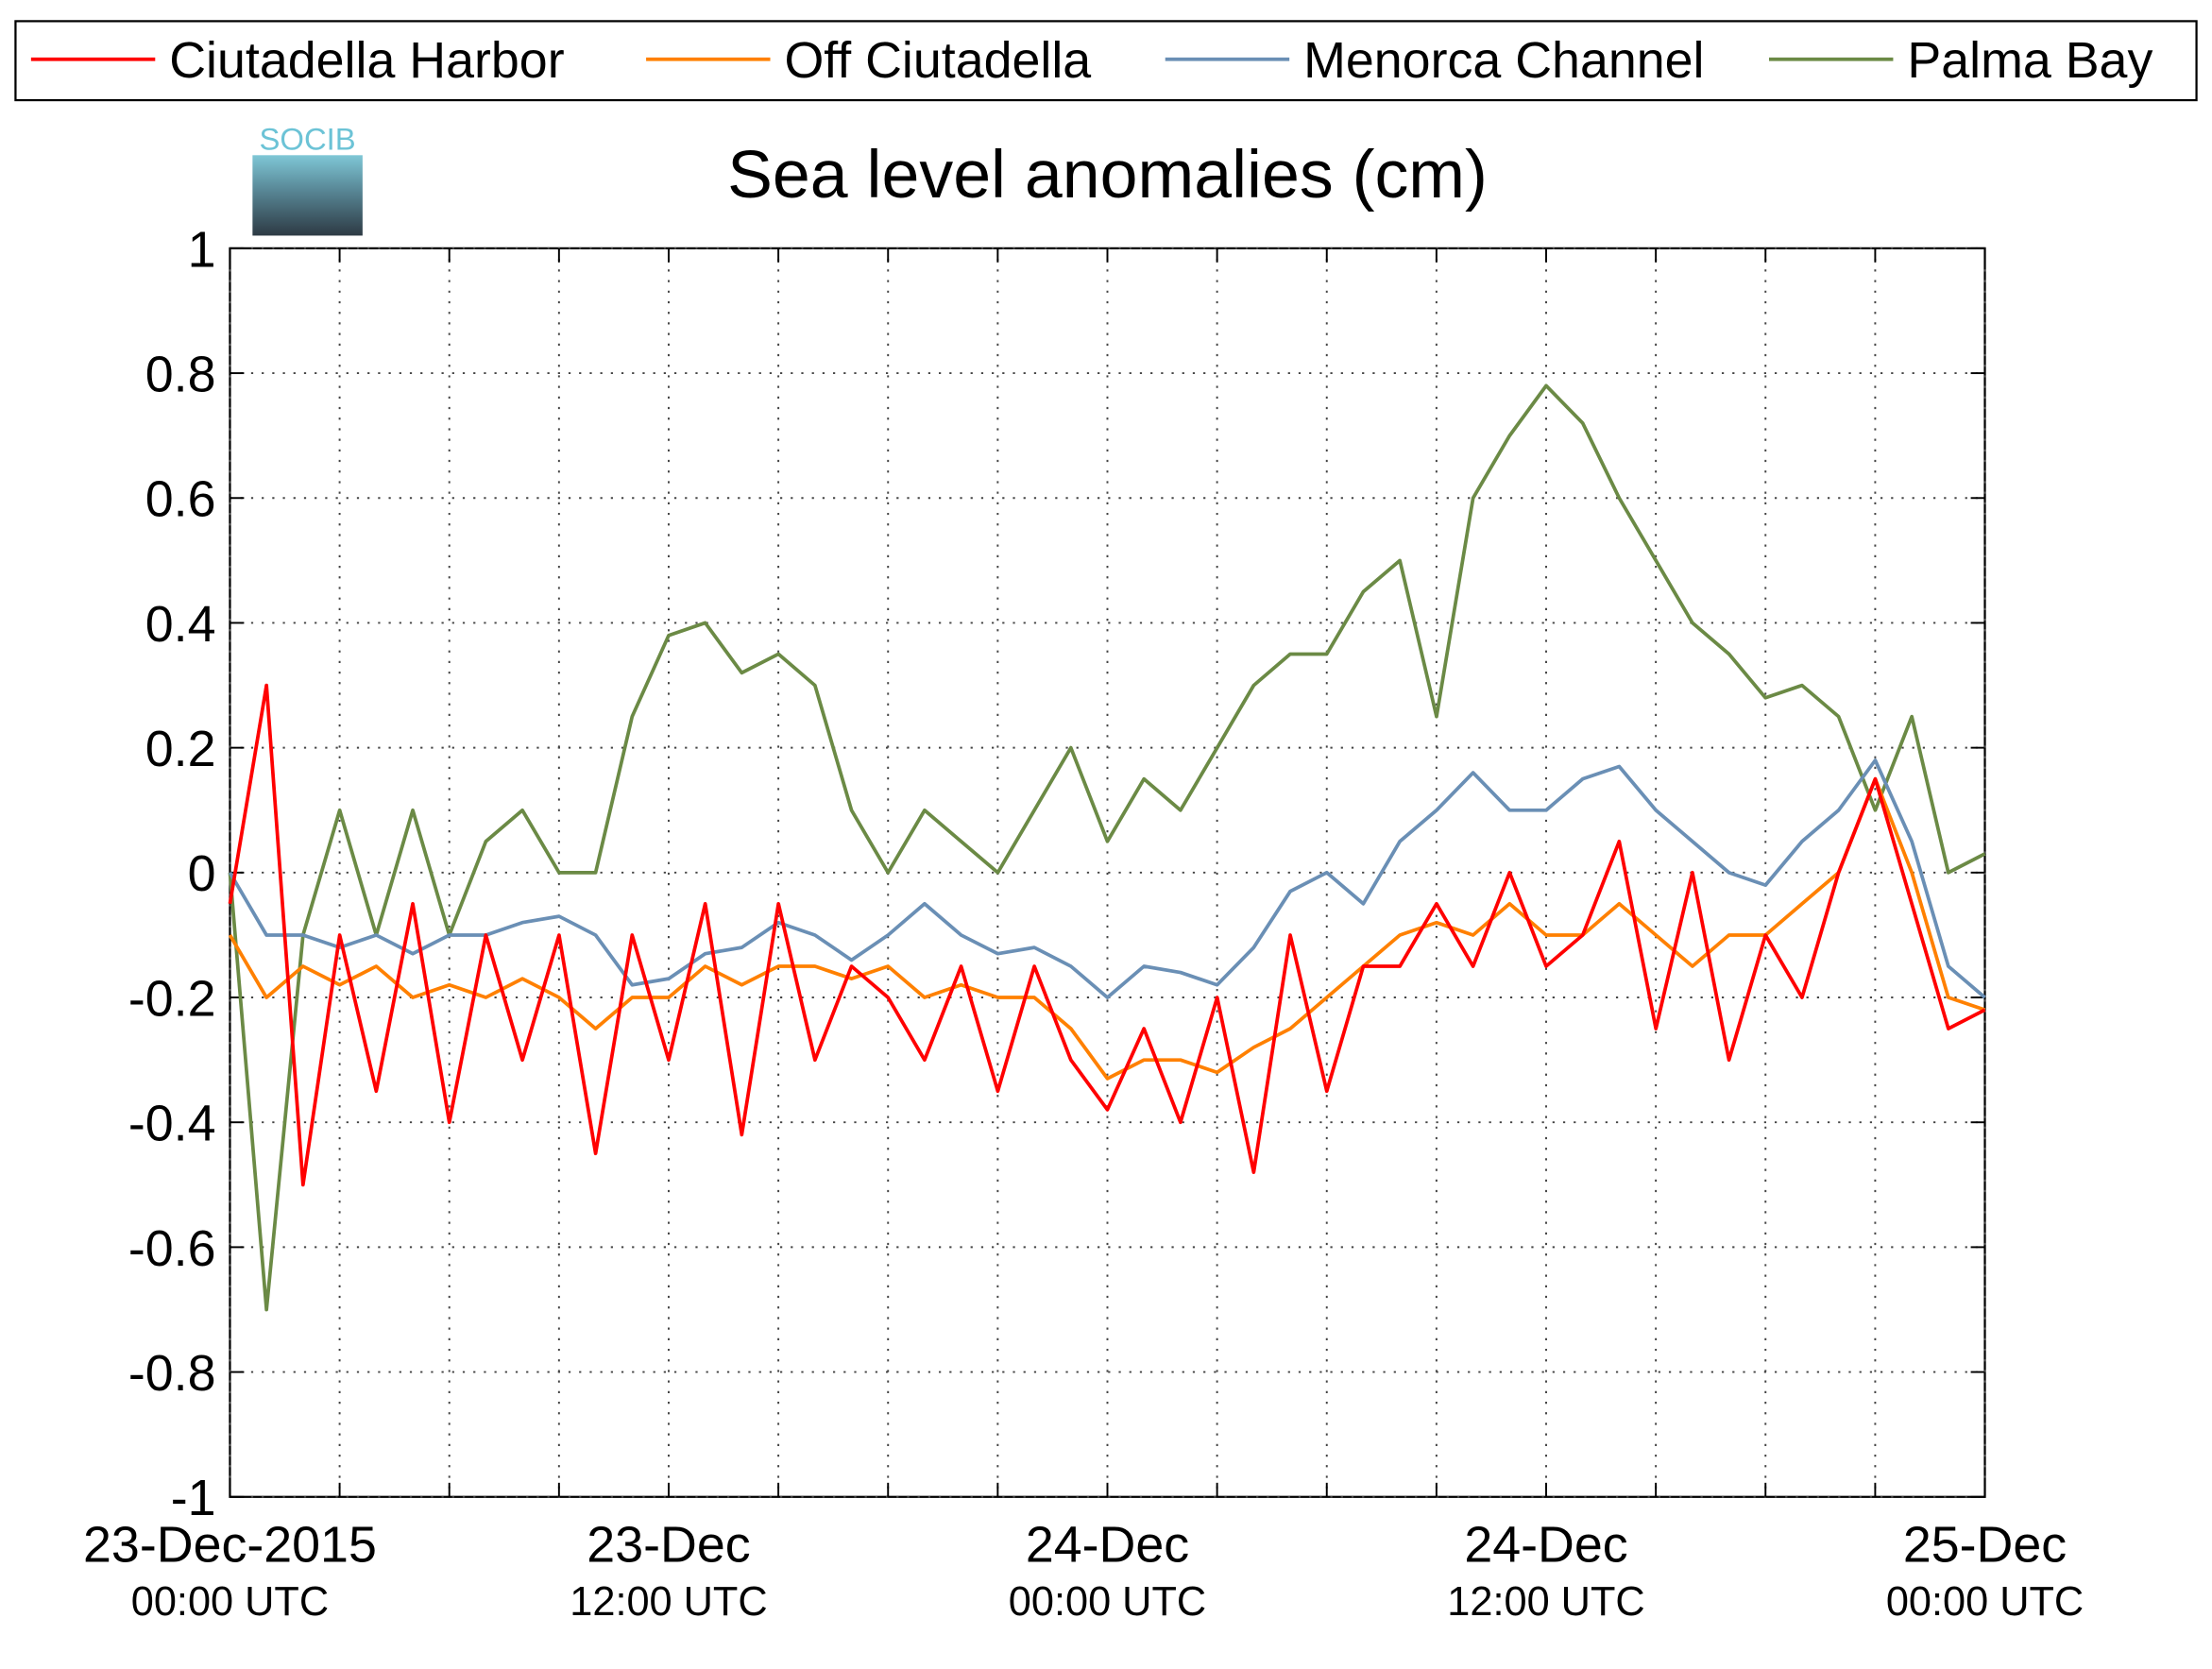 The image size is (2212, 1669). What do you see at coordinates (202, 874) in the screenshot?
I see `y-tick-label: 0` at bounding box center [202, 874].